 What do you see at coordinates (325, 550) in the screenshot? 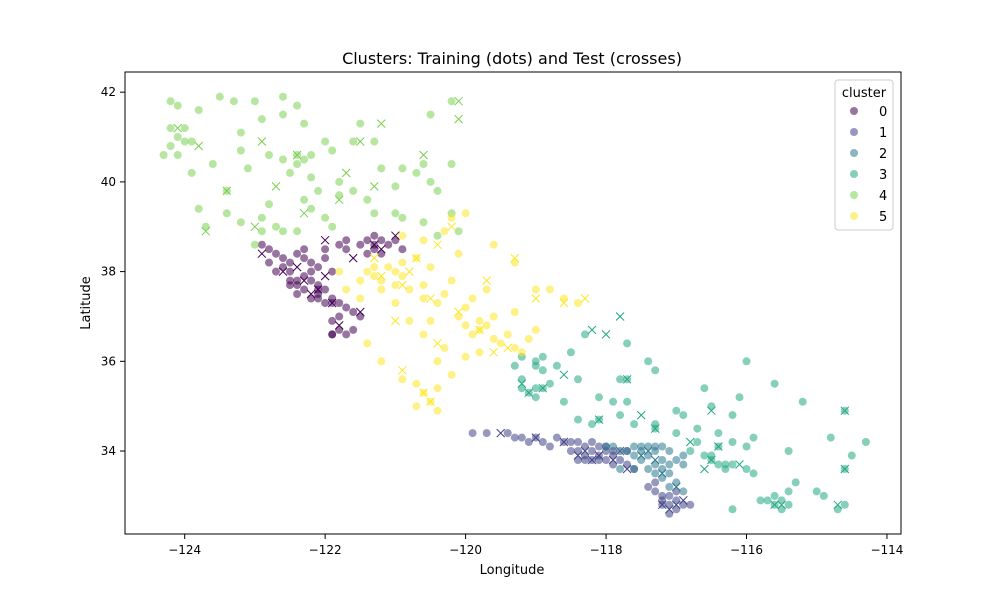
I see `x-tick-label: −122` at bounding box center [325, 550].